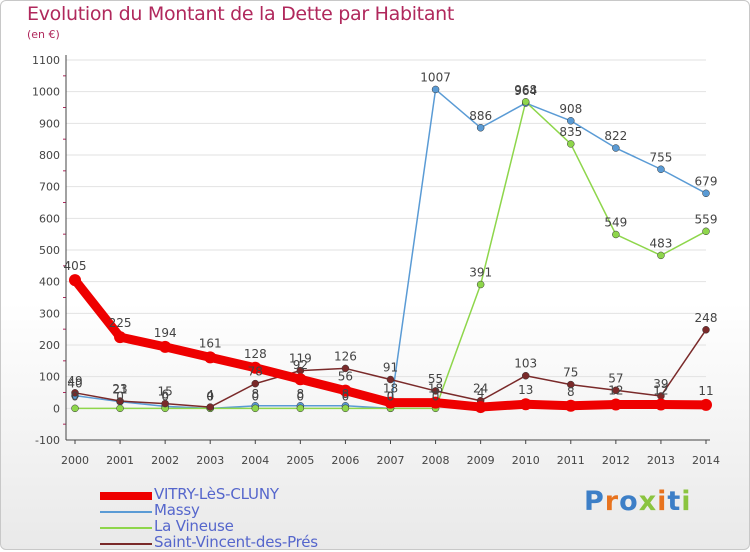 The width and height of the screenshot is (750, 552). What do you see at coordinates (571, 460) in the screenshot?
I see `x-tick-label: 2011` at bounding box center [571, 460].